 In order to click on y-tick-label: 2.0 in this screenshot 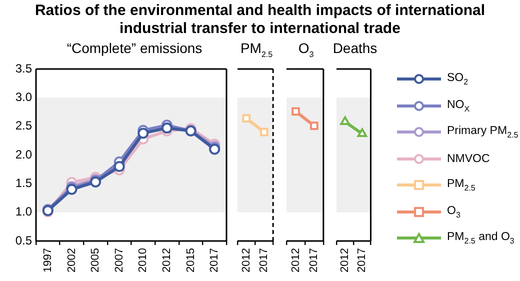, I will do `click(23, 154)`.